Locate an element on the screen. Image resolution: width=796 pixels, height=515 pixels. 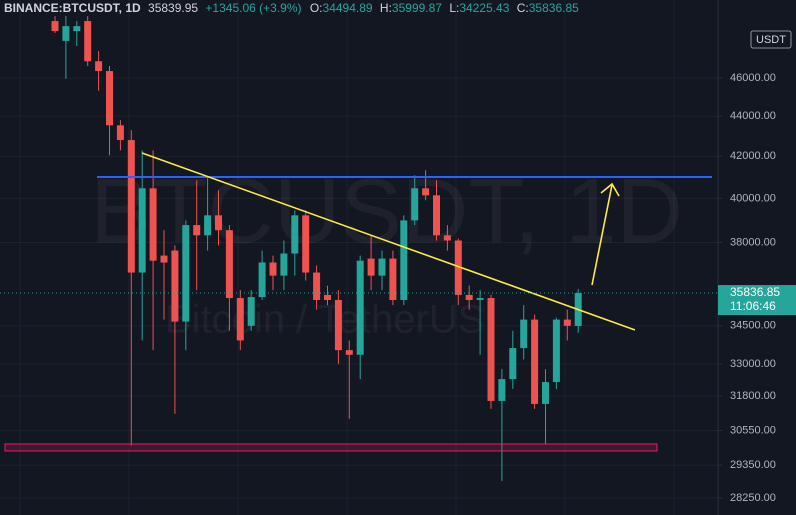
watermark-symbol: BTCUSDT, 1D is located at coordinates (386, 211).